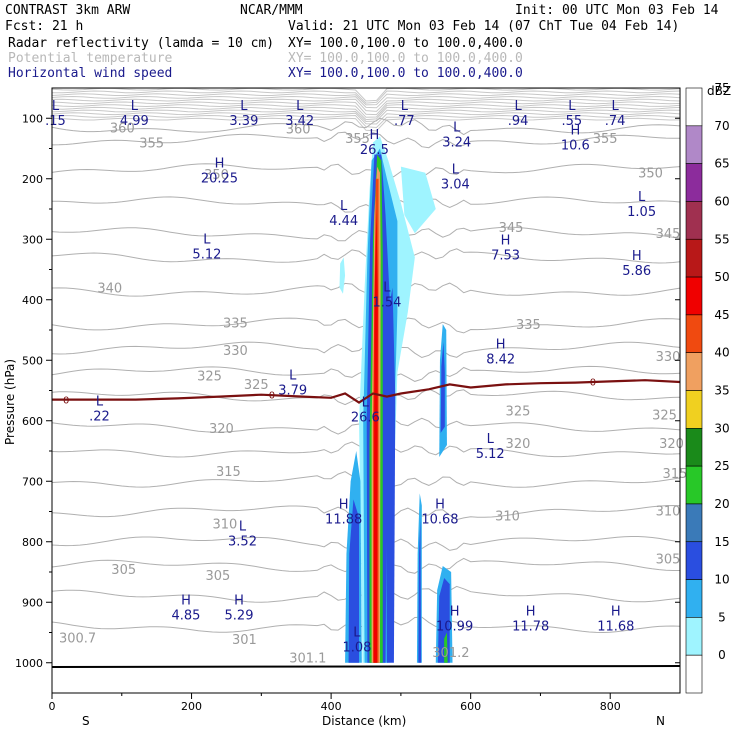 Image resolution: width=740 pixels, height=740 pixels. Describe the element at coordinates (668, 357) in the screenshot. I see `theta-label: 330` at that location.